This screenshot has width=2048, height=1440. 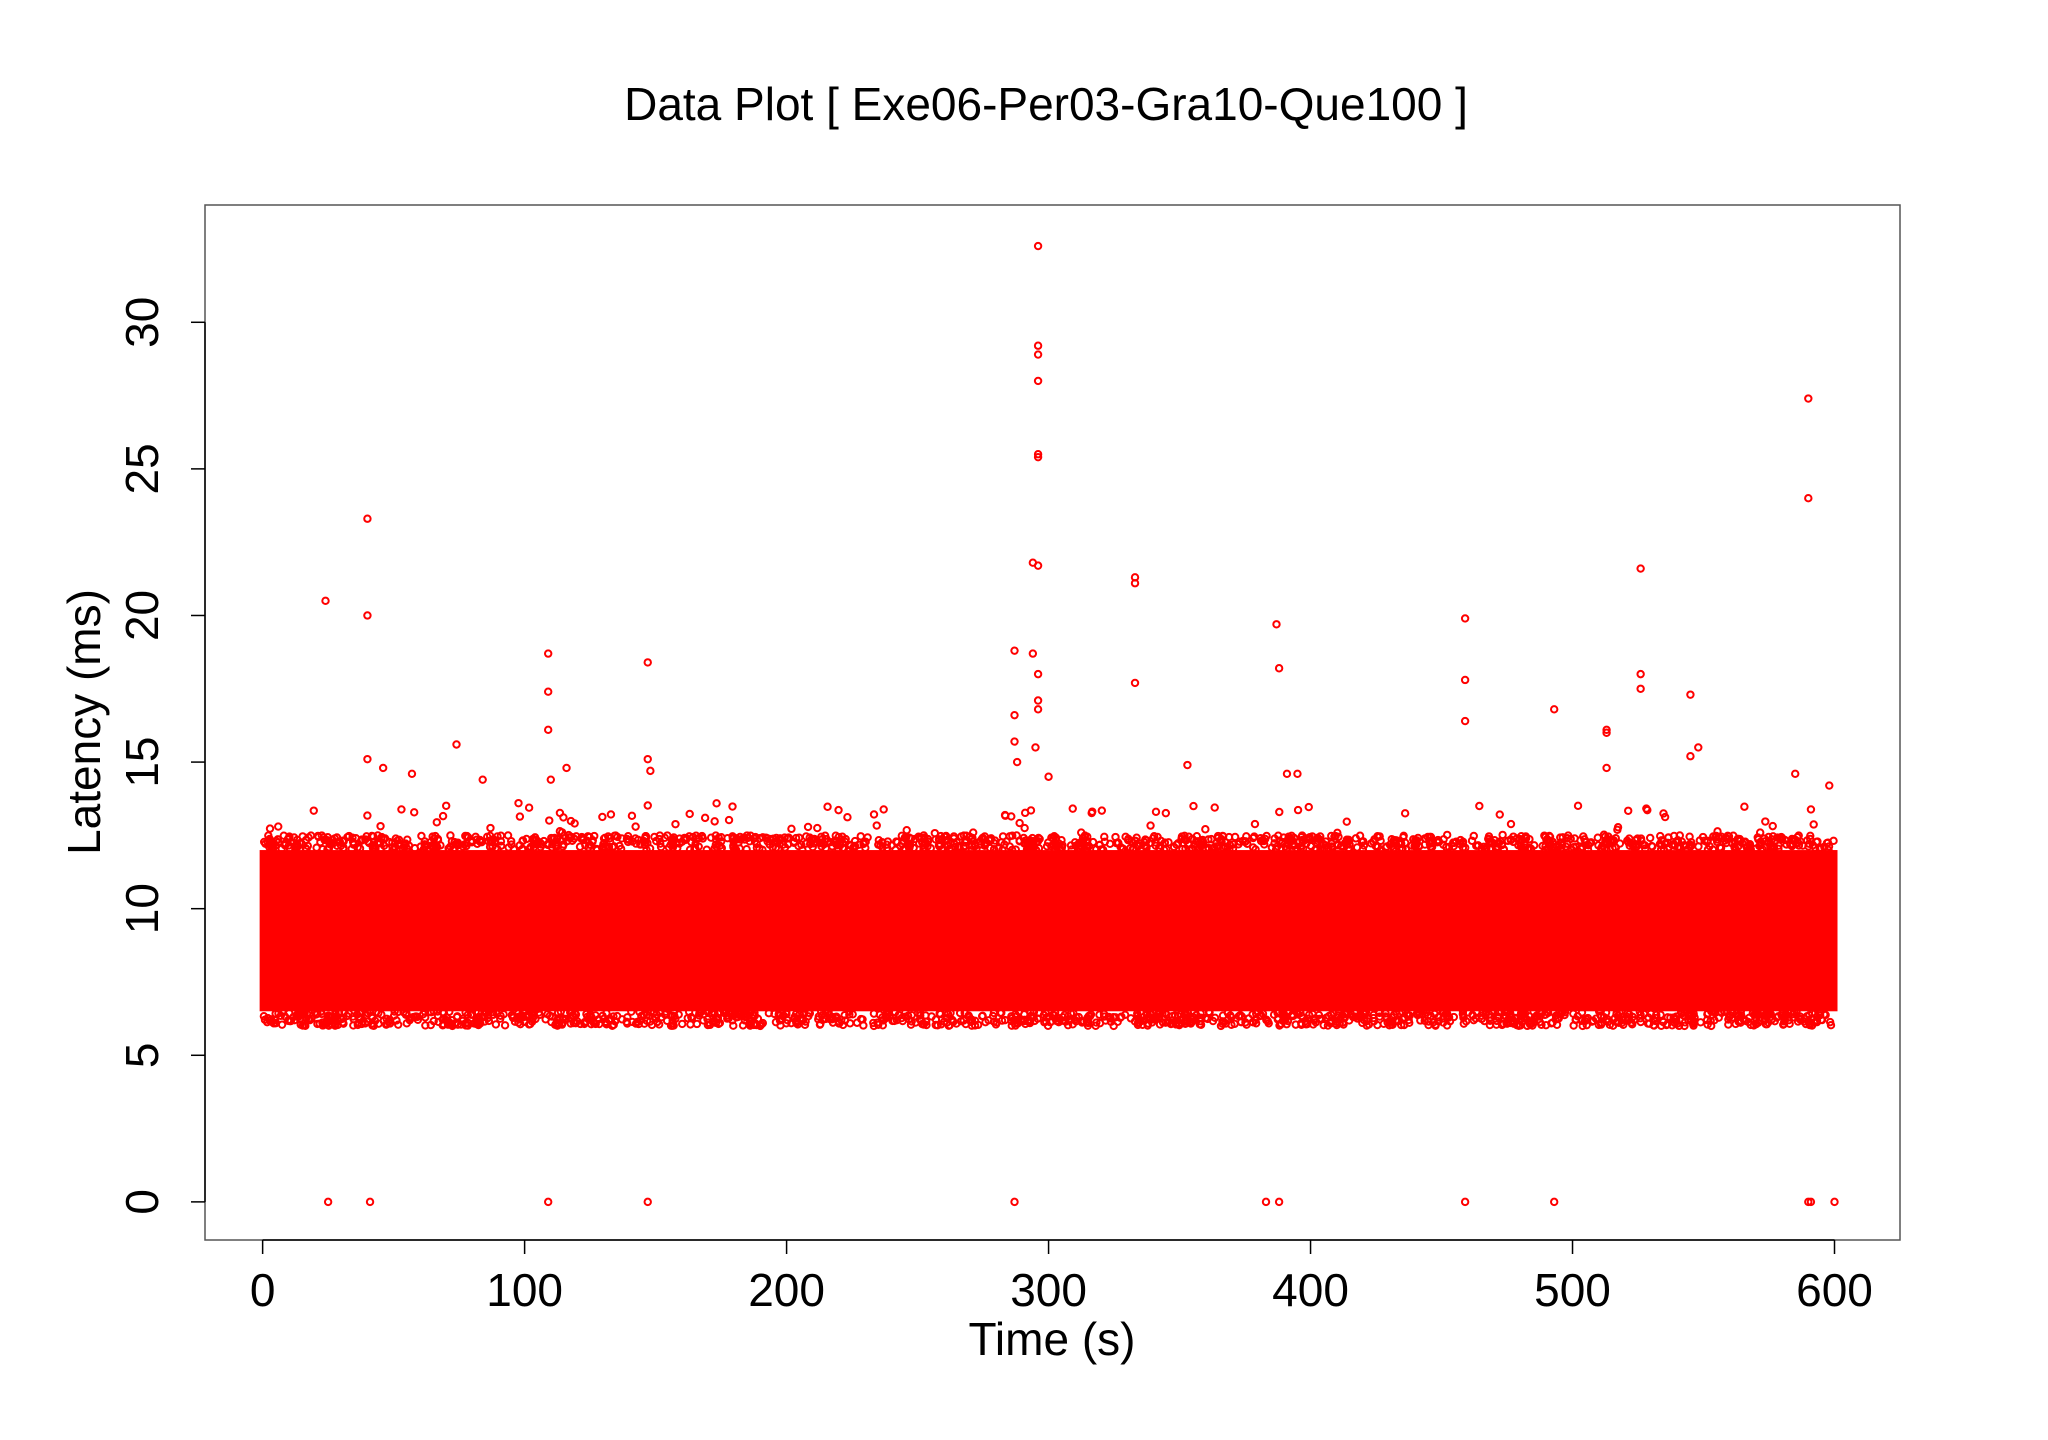 What do you see at coordinates (142, 761) in the screenshot?
I see `y-tick-label: 15` at bounding box center [142, 761].